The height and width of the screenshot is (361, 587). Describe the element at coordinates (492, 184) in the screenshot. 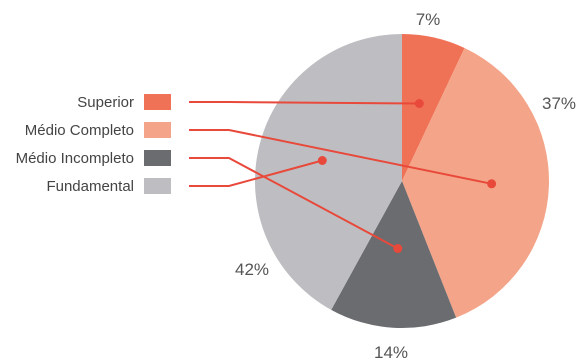

I see `leader-dot-medio-completo` at that location.